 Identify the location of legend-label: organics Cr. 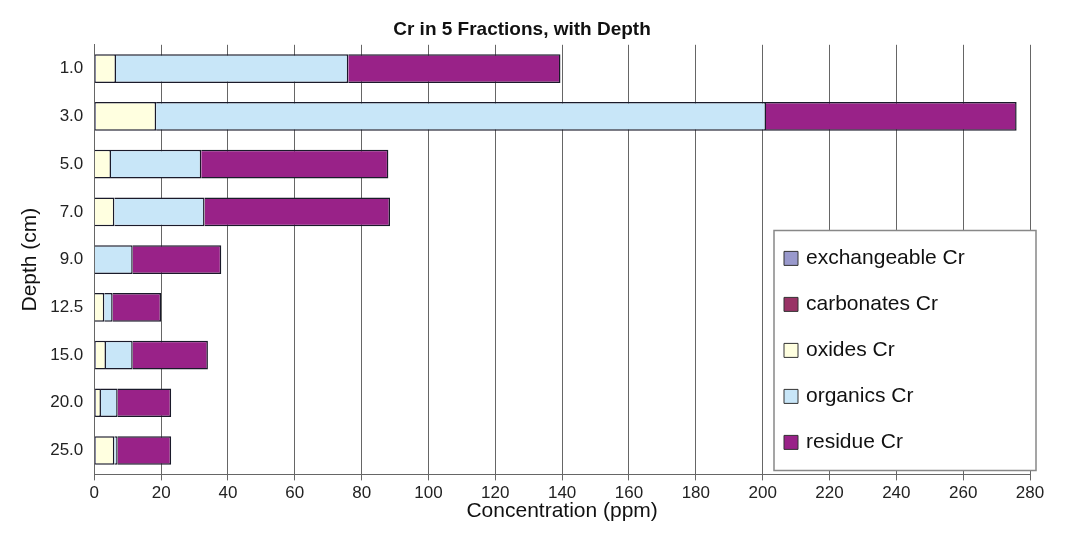
(860, 395).